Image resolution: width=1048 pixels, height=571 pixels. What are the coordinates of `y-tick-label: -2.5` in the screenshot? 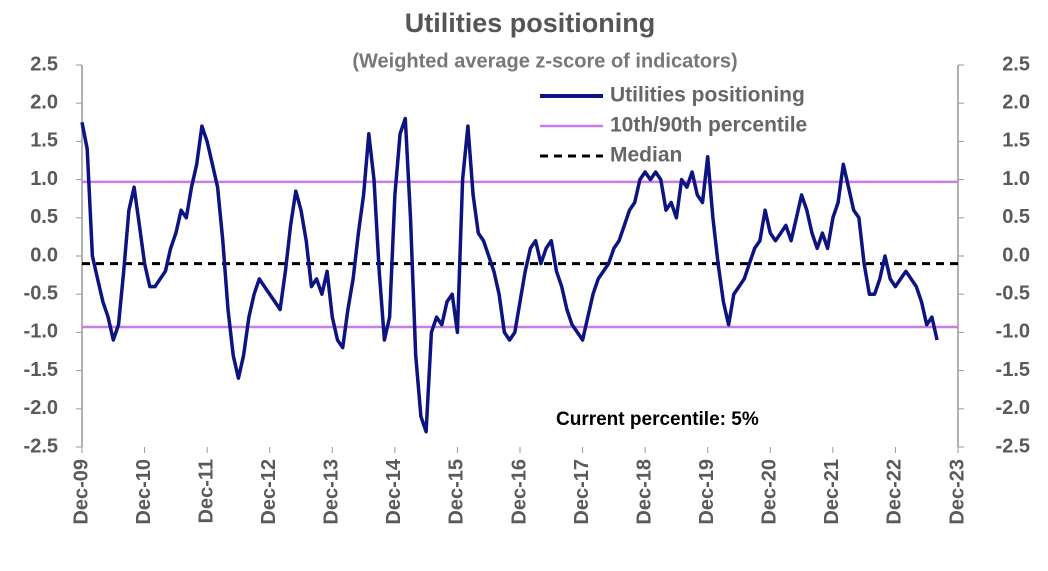 It's located at (41, 446).